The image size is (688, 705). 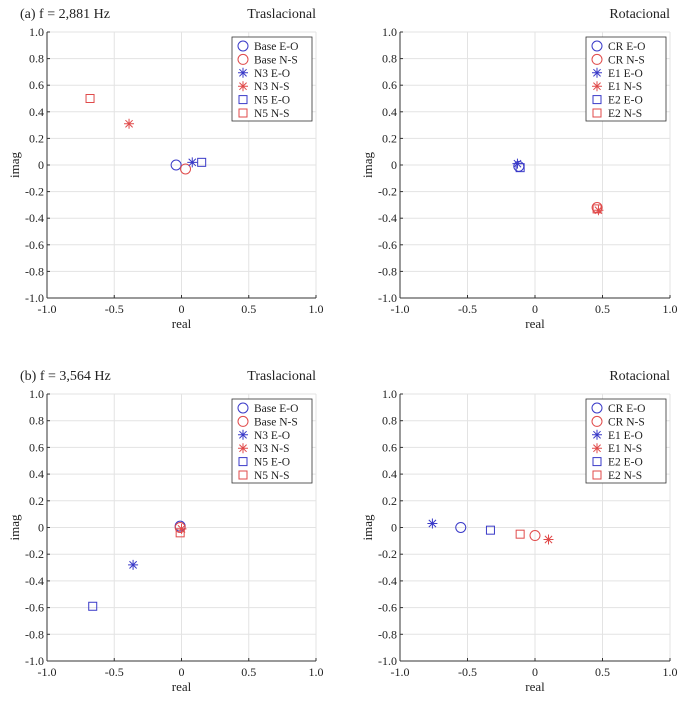 What do you see at coordinates (400, 672) in the screenshot?
I see `x-tick-label: -1.0` at bounding box center [400, 672].